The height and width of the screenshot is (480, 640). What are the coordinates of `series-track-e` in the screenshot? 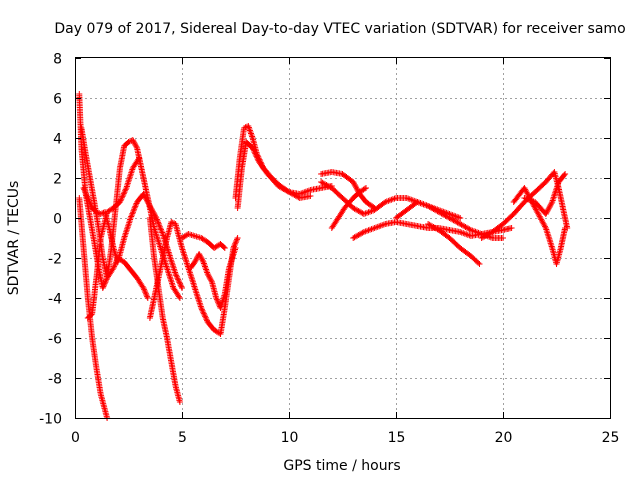 It's located at (113, 238).